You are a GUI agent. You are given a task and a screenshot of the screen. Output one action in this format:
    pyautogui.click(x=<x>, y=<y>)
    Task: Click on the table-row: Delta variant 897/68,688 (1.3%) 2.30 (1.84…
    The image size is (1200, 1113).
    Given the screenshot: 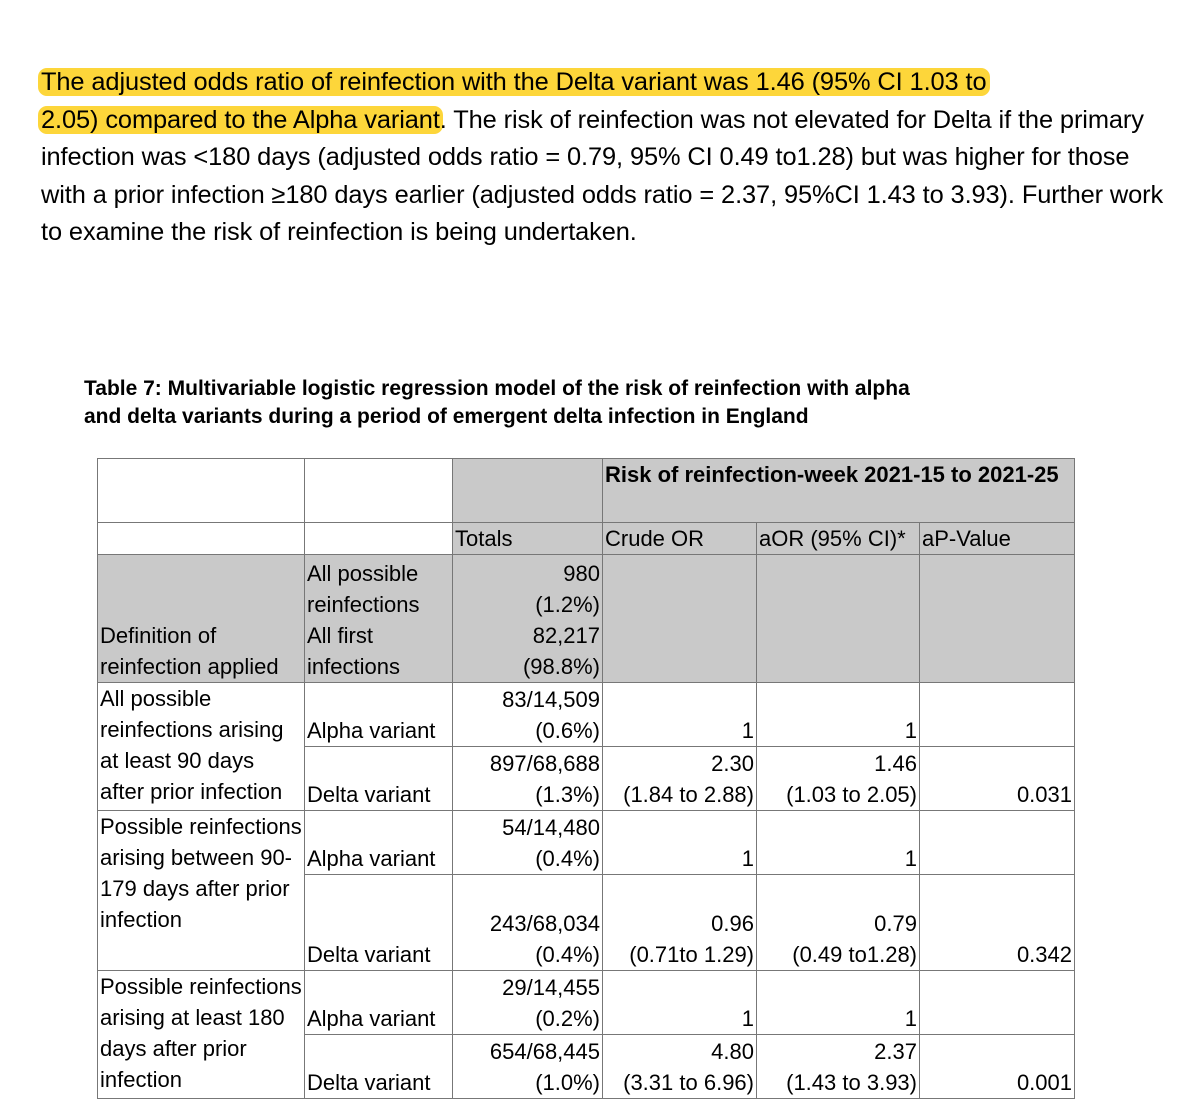 What is the action you would take?
    pyautogui.click(x=586, y=778)
    